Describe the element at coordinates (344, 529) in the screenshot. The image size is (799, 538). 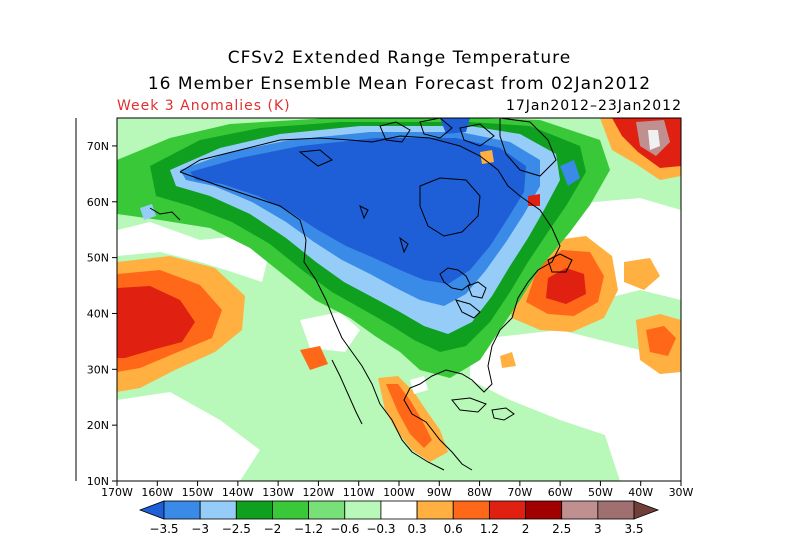
I see `colorbar-label: −0.6` at that location.